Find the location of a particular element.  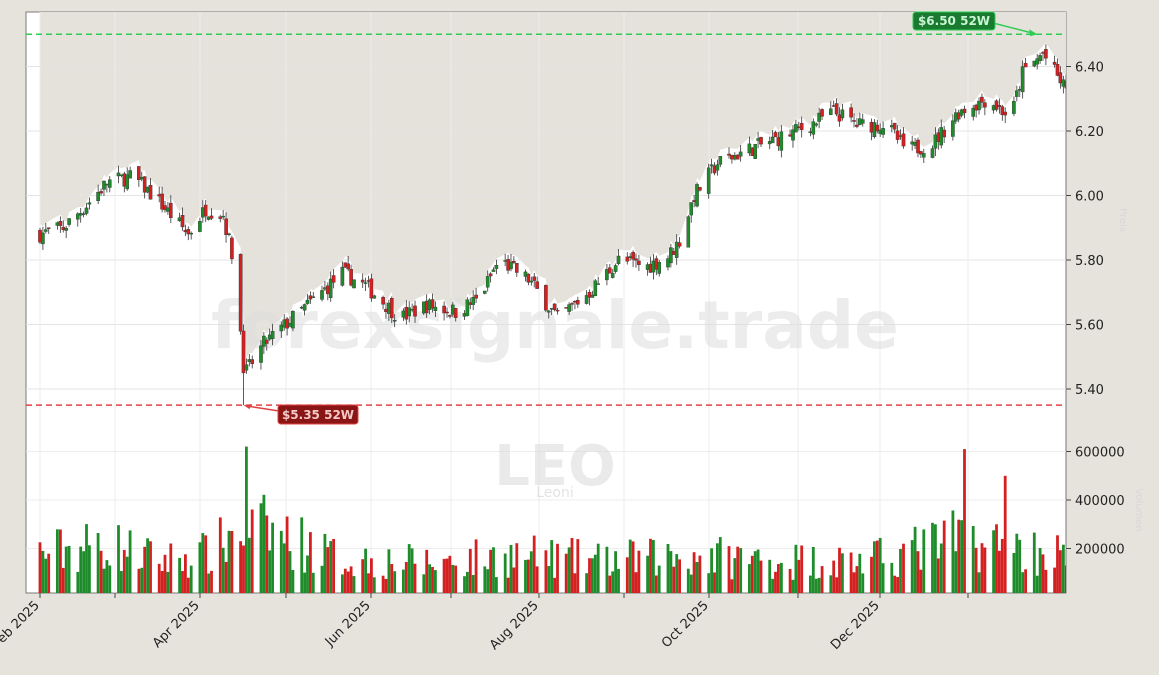

watermark: forexsignale.trade is located at coordinates (555, 325).